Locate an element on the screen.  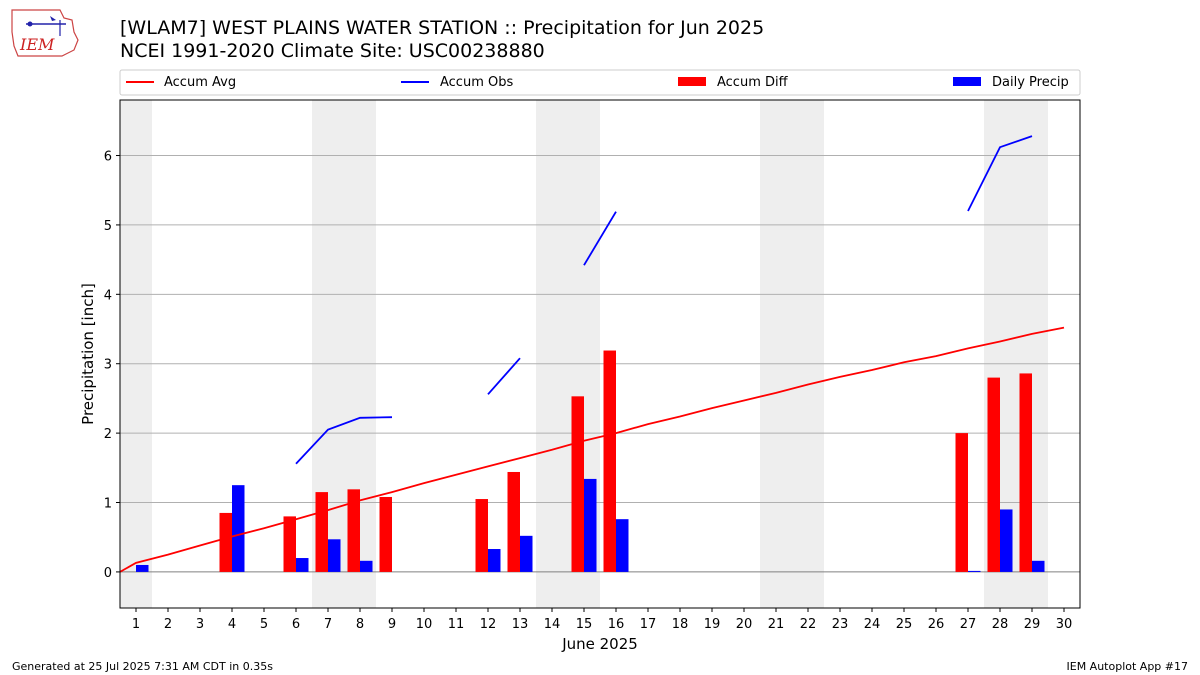
legend-label-daily-precip: Daily Precip is located at coordinates (1030, 82).